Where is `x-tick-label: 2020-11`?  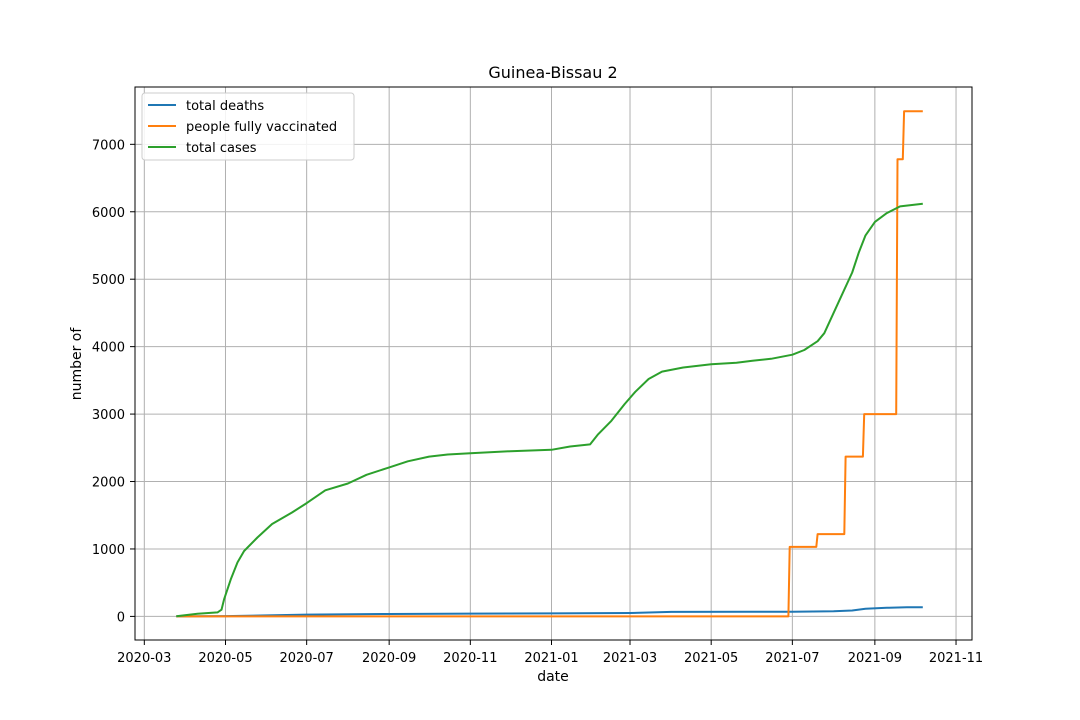 x-tick-label: 2020-11 is located at coordinates (470, 658).